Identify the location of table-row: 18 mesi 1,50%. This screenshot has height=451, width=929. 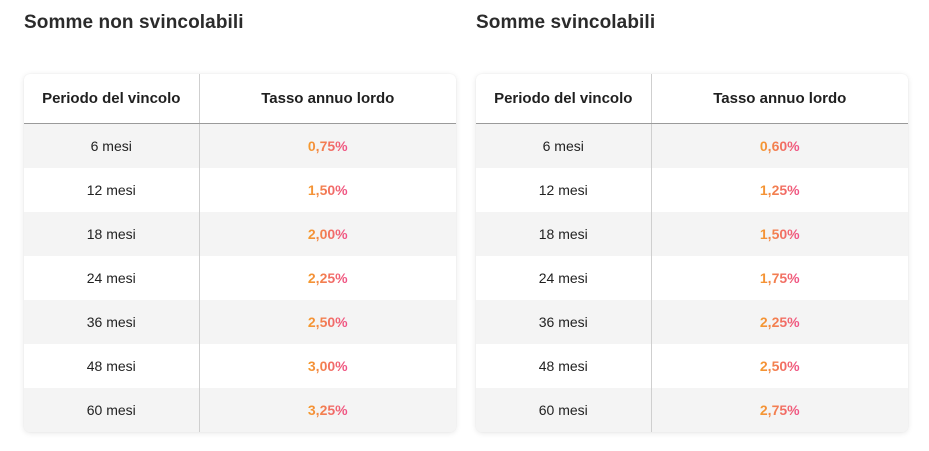
(692, 234).